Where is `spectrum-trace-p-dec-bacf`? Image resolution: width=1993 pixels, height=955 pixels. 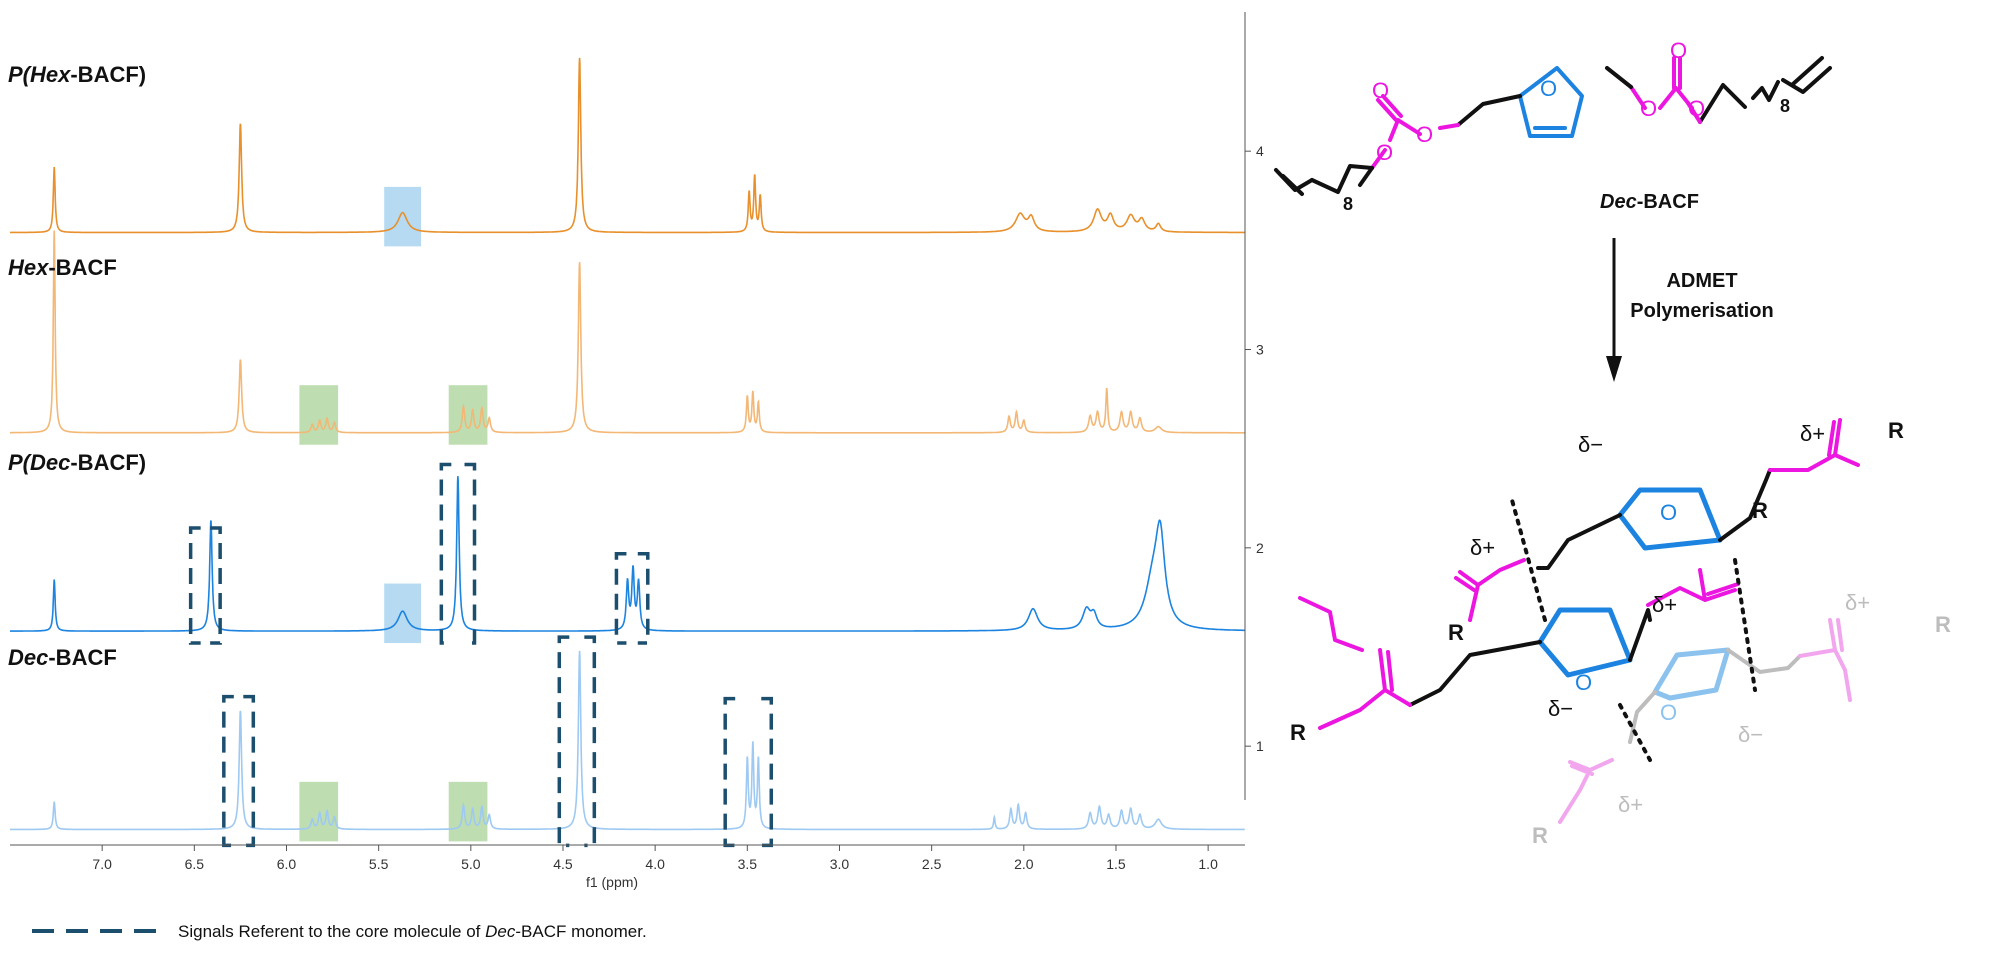 spectrum-trace-p-dec-bacf is located at coordinates (627, 554).